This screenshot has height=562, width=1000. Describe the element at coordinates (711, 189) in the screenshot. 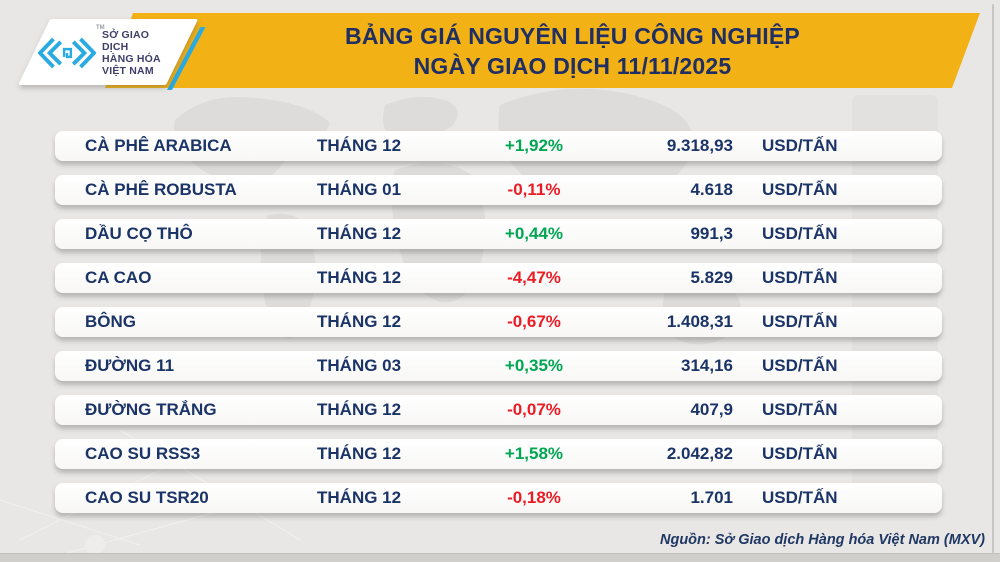

I see `price-value: 4.618` at that location.